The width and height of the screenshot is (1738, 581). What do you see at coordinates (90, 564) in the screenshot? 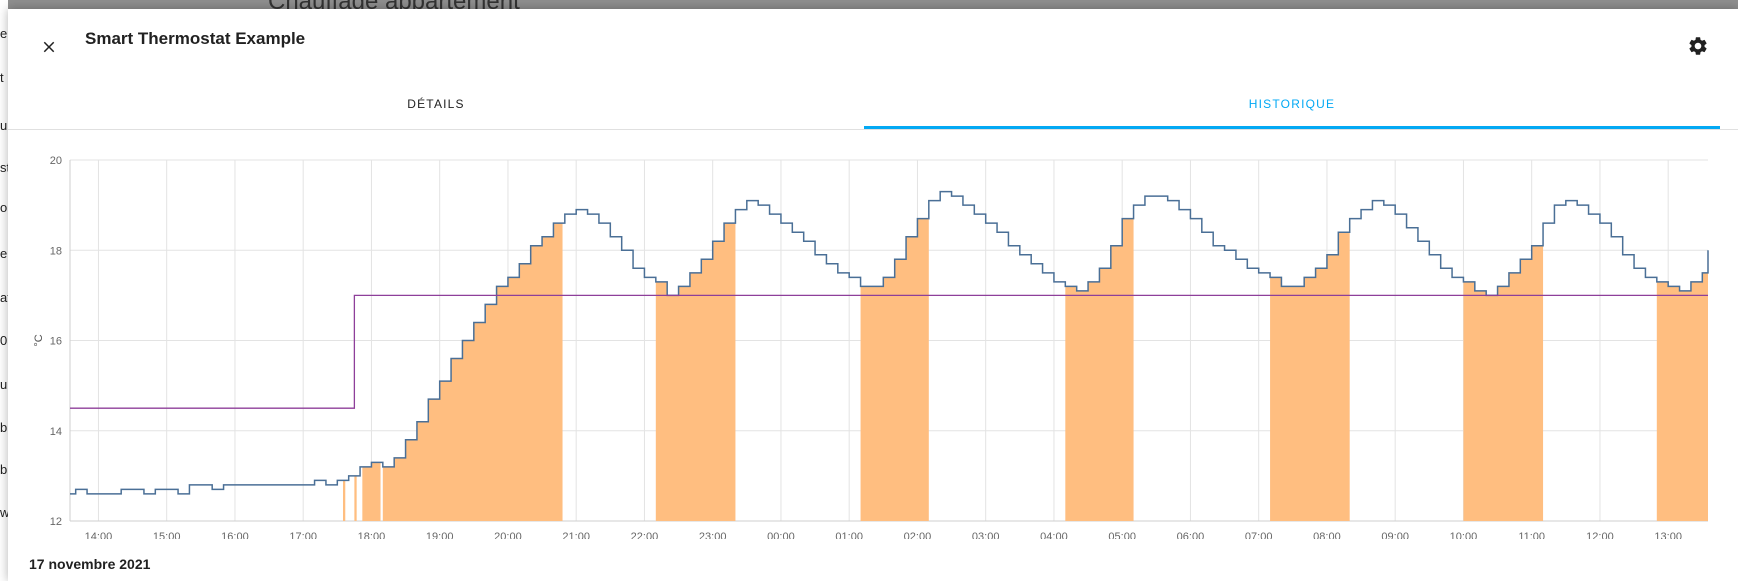
I see `date-label: 17 novembre 2021` at bounding box center [90, 564].